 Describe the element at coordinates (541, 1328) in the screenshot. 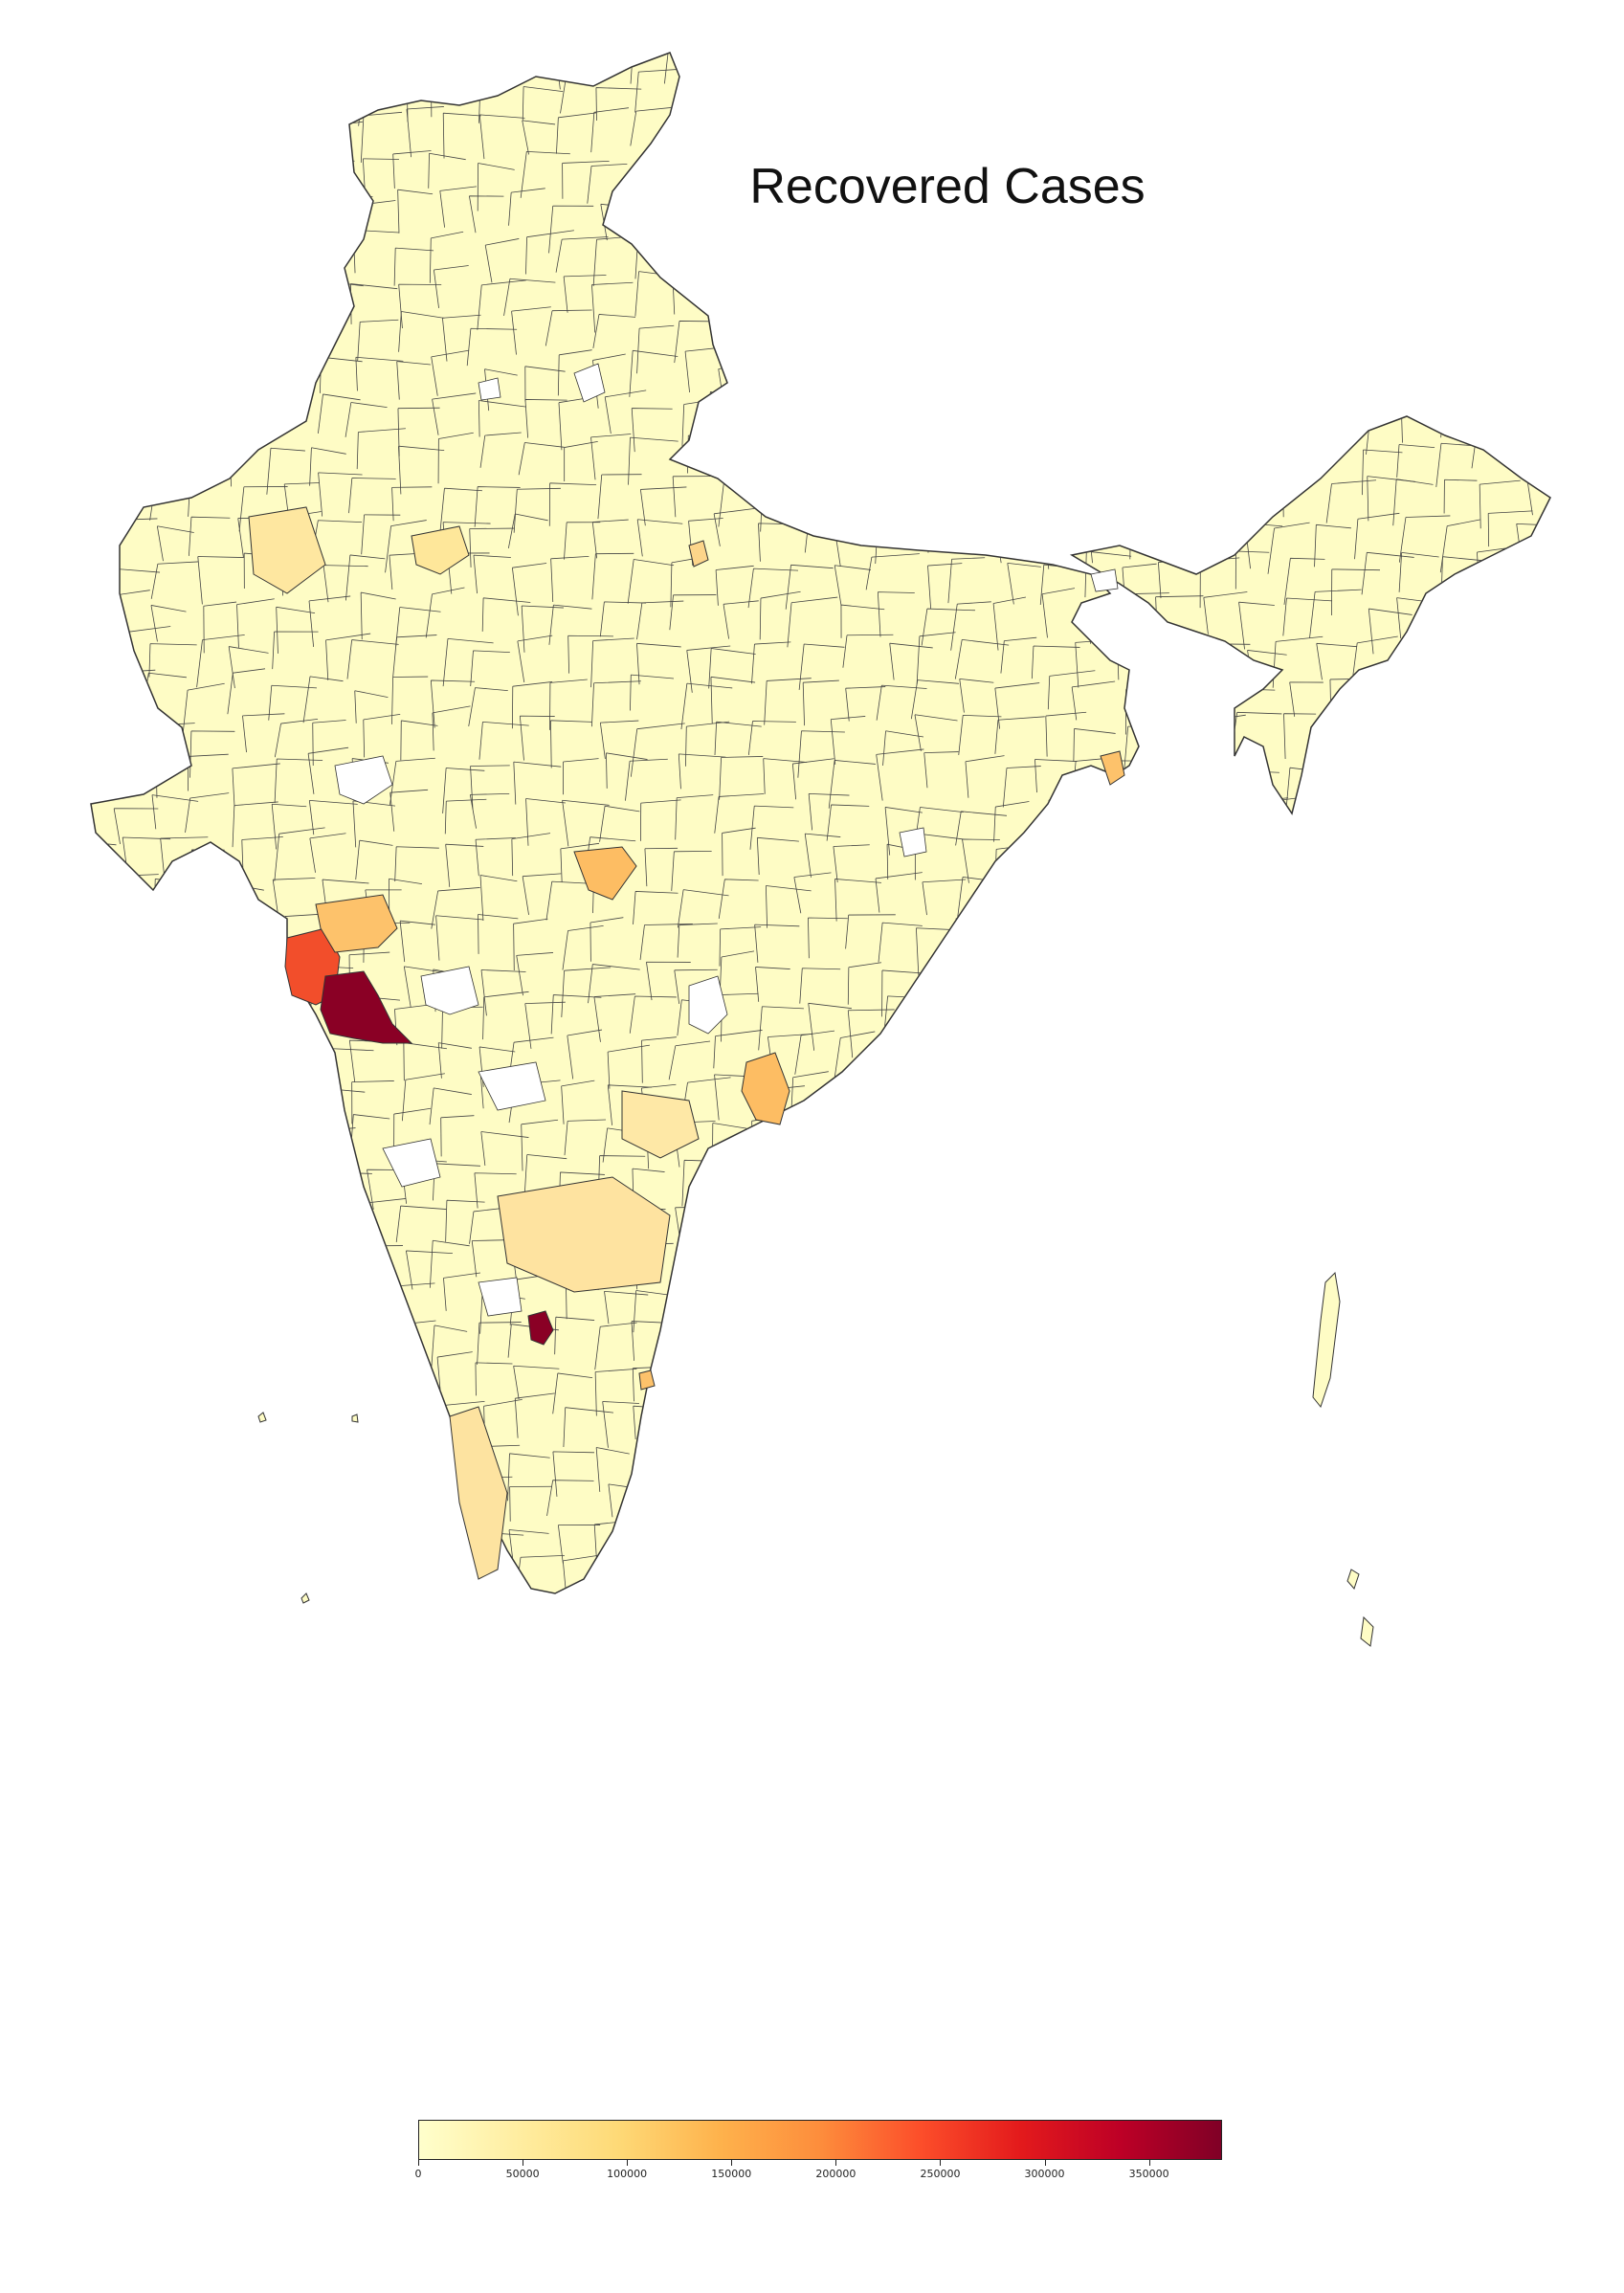

I see `district-bangalore-urban` at that location.